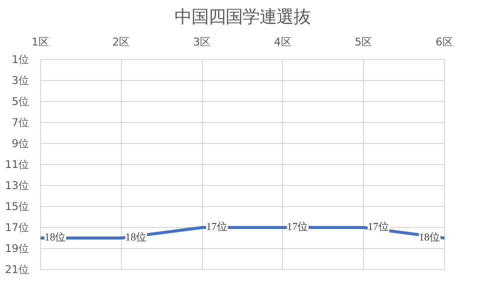  Describe the element at coordinates (242, 18) in the screenshot. I see `chart-title: 中国四国学連選抜` at that location.